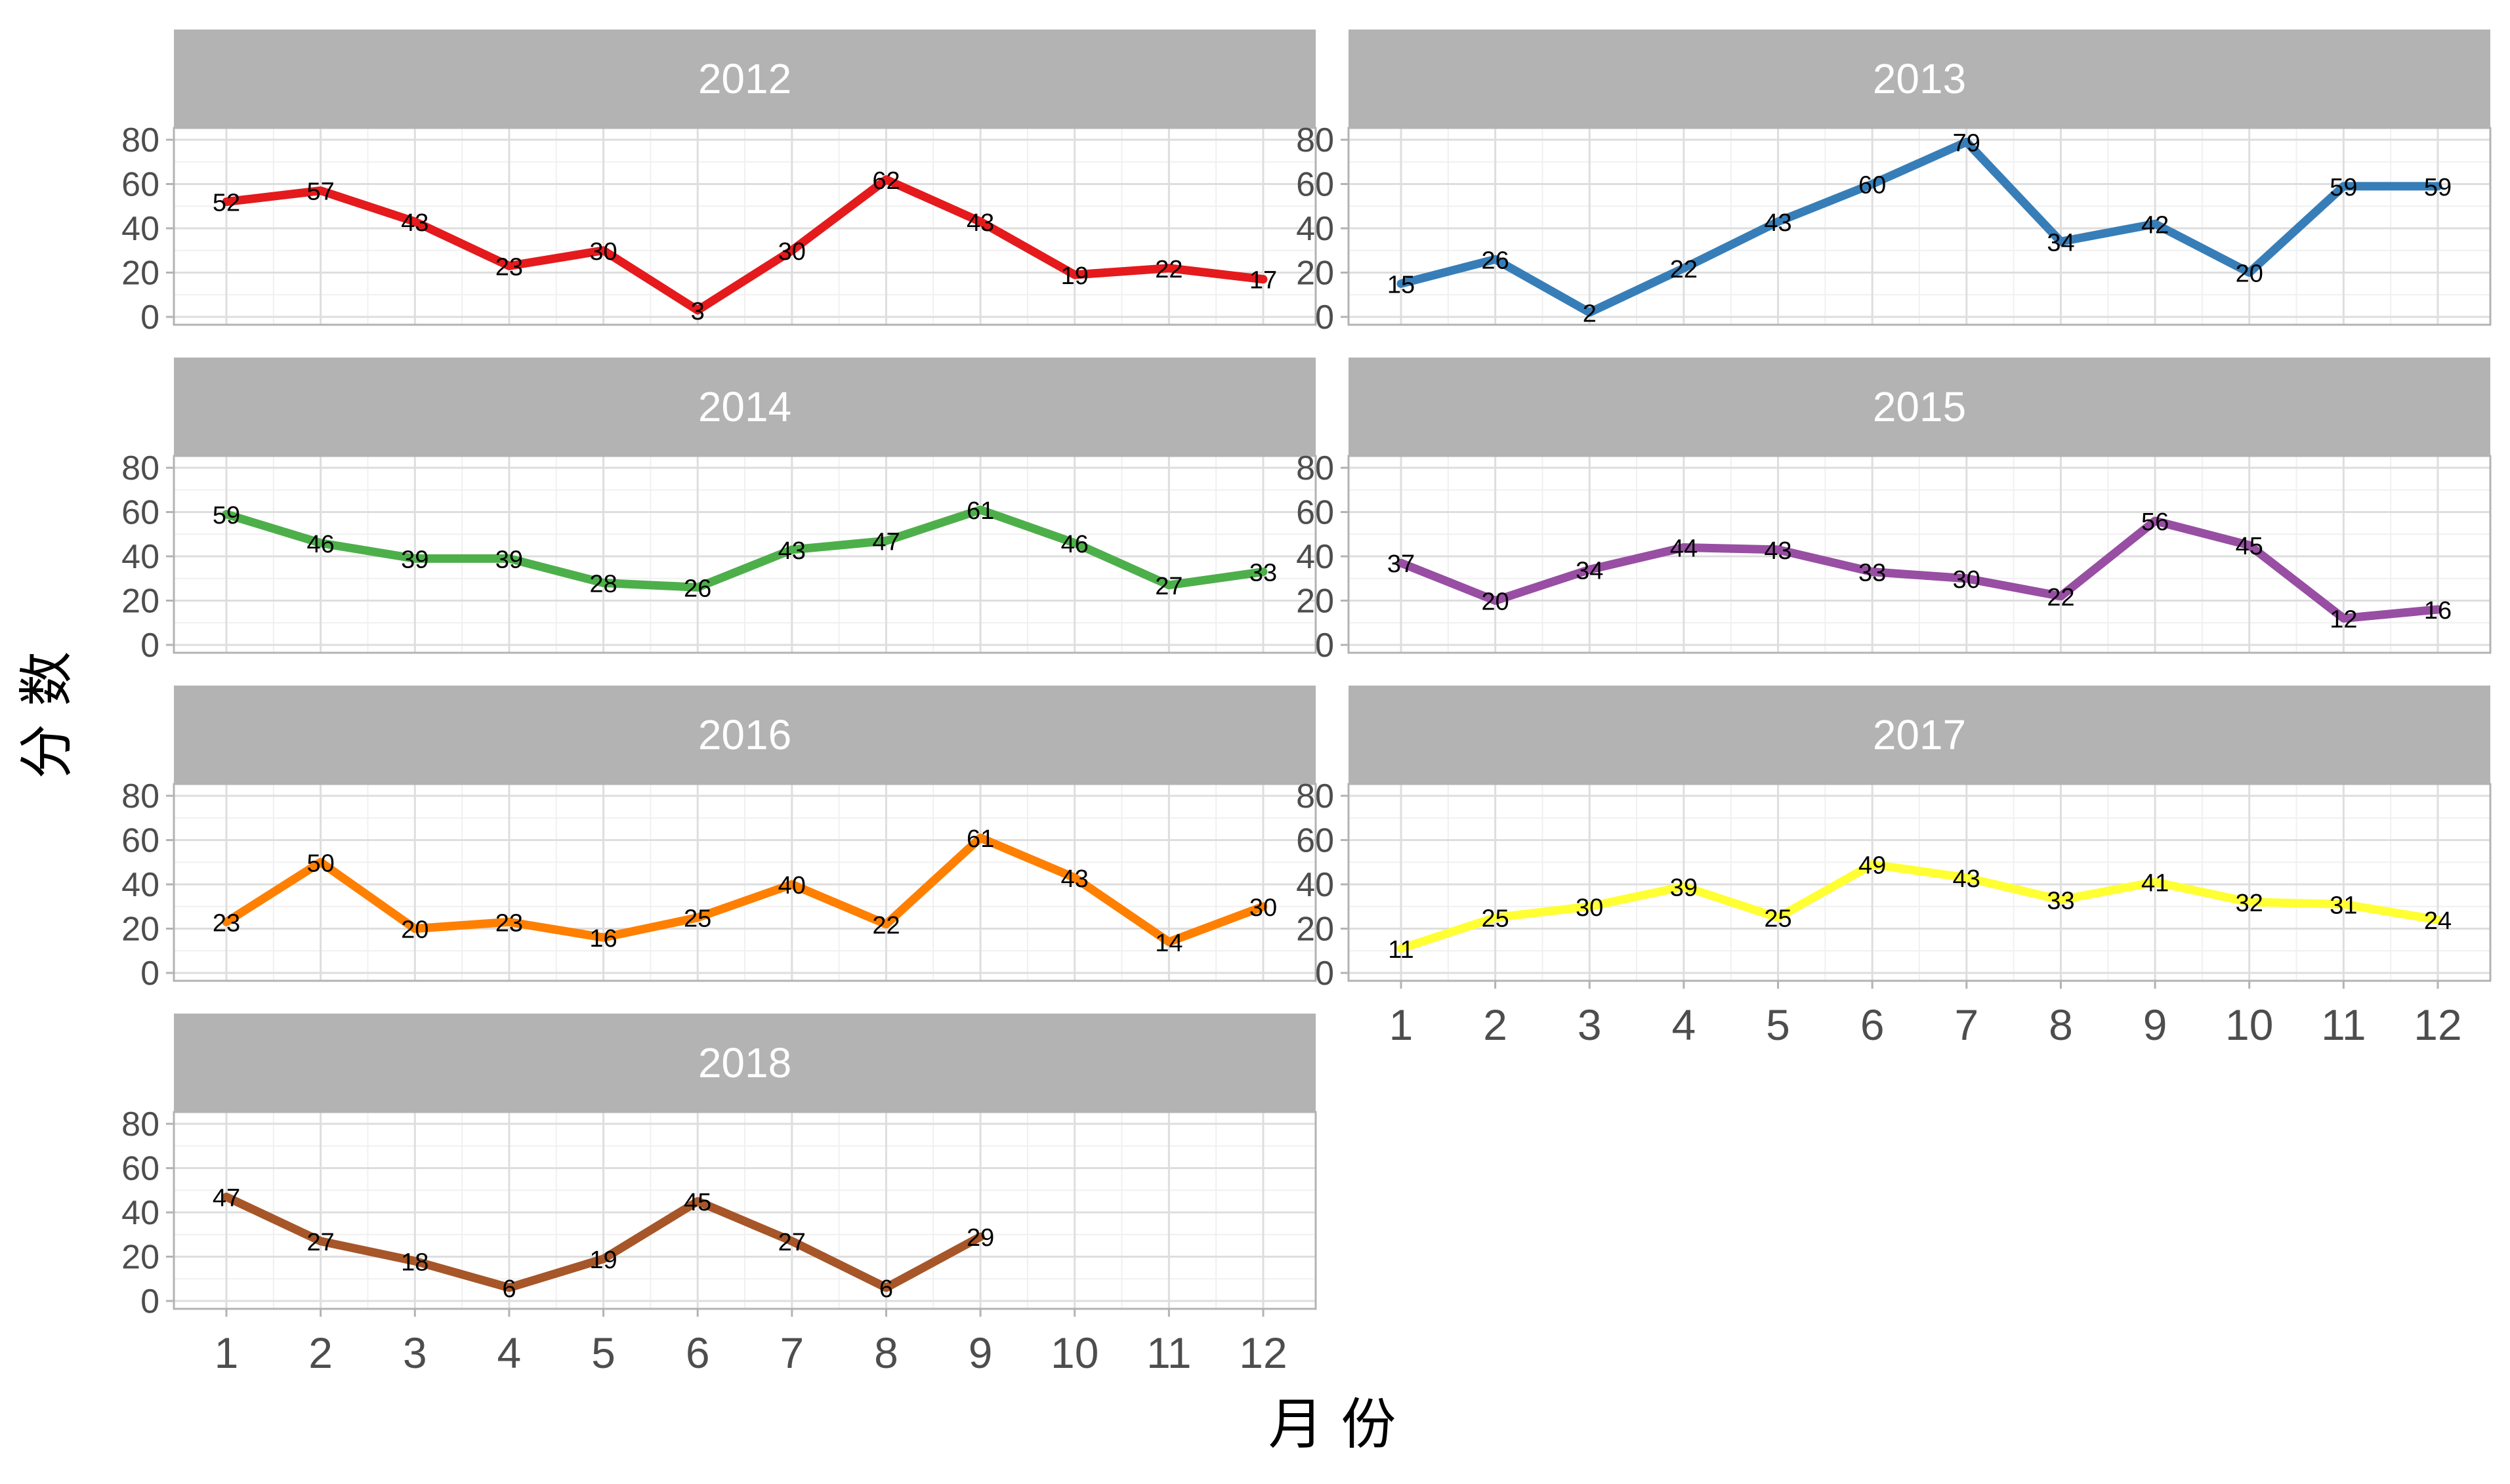 The width and height of the screenshot is (2510, 1484). What do you see at coordinates (1872, 185) in the screenshot?
I see `data-label: 60` at bounding box center [1872, 185].